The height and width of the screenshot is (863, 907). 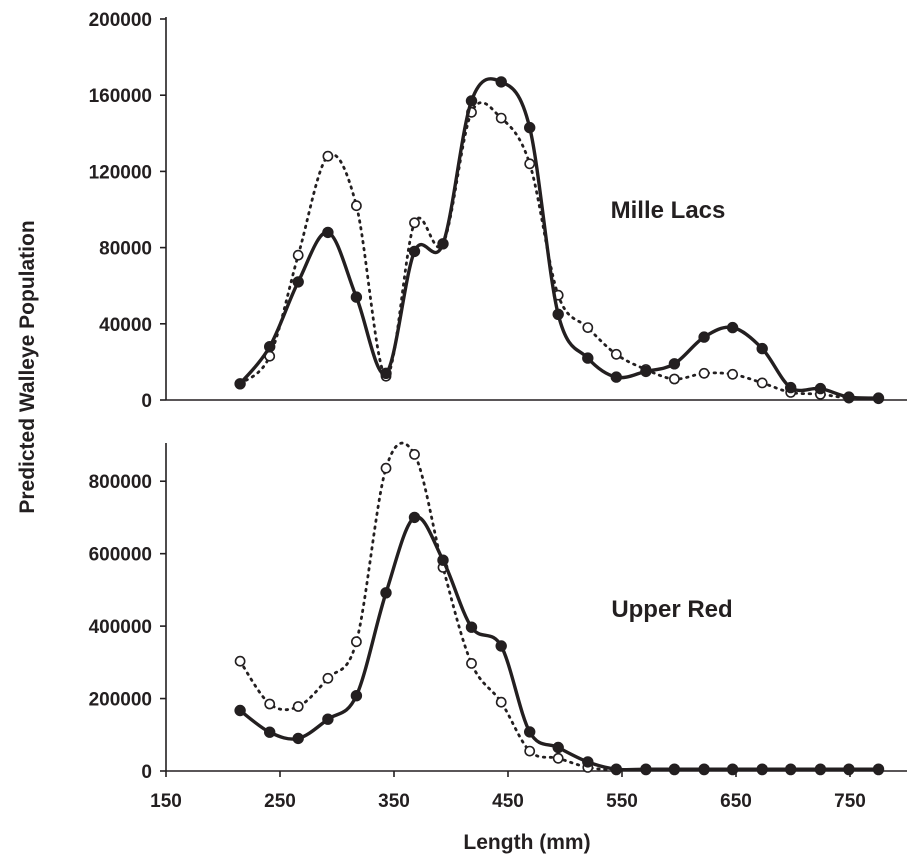 I want to click on y-axis-title: Predicted Walleye Population, so click(x=27, y=366).